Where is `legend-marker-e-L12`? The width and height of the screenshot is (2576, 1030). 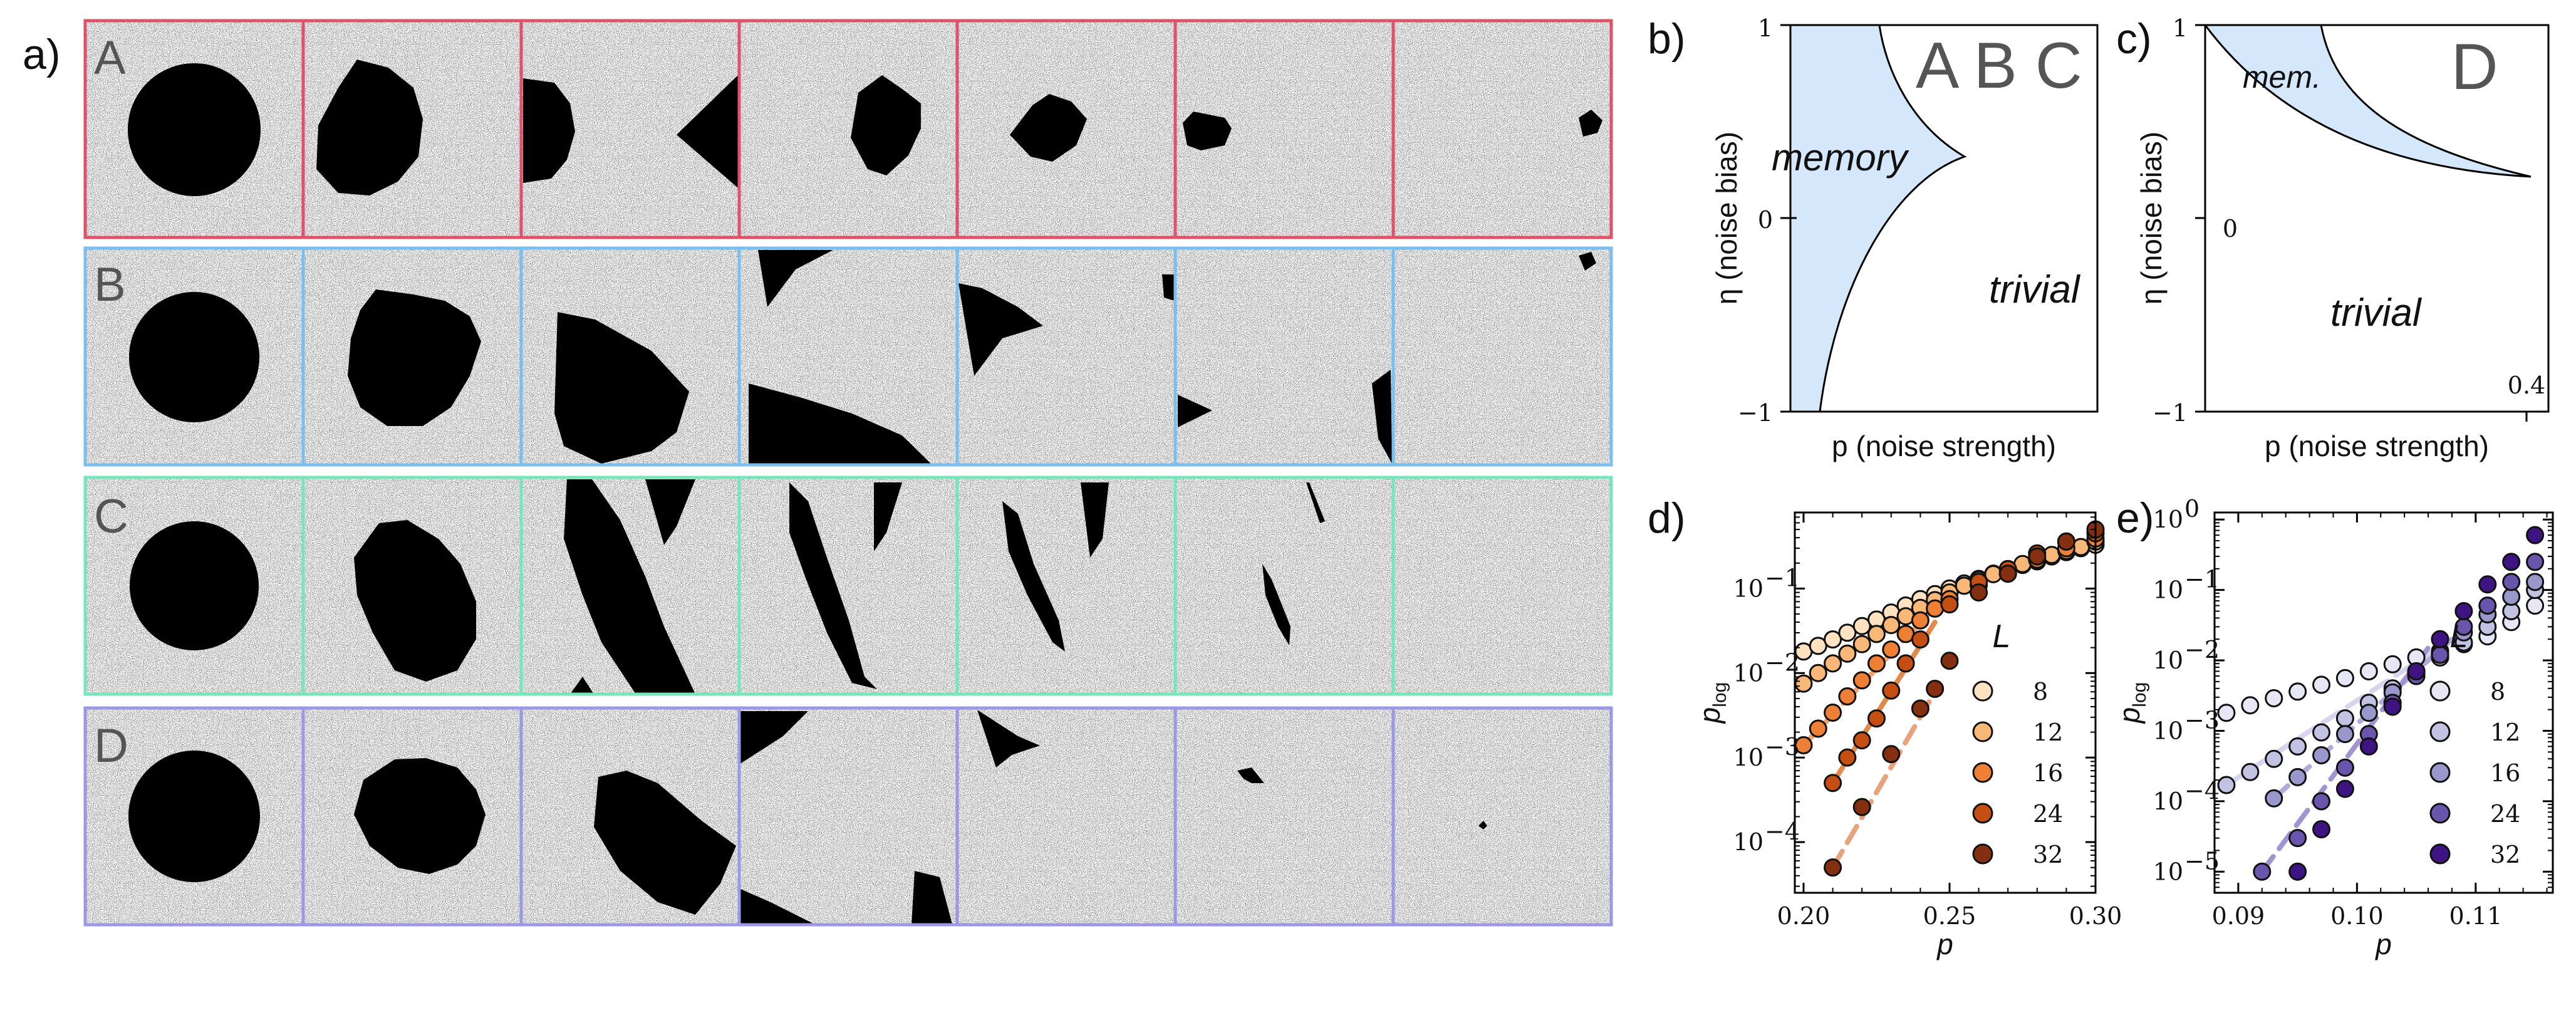
legend-marker-e-L12 is located at coordinates (2440, 731).